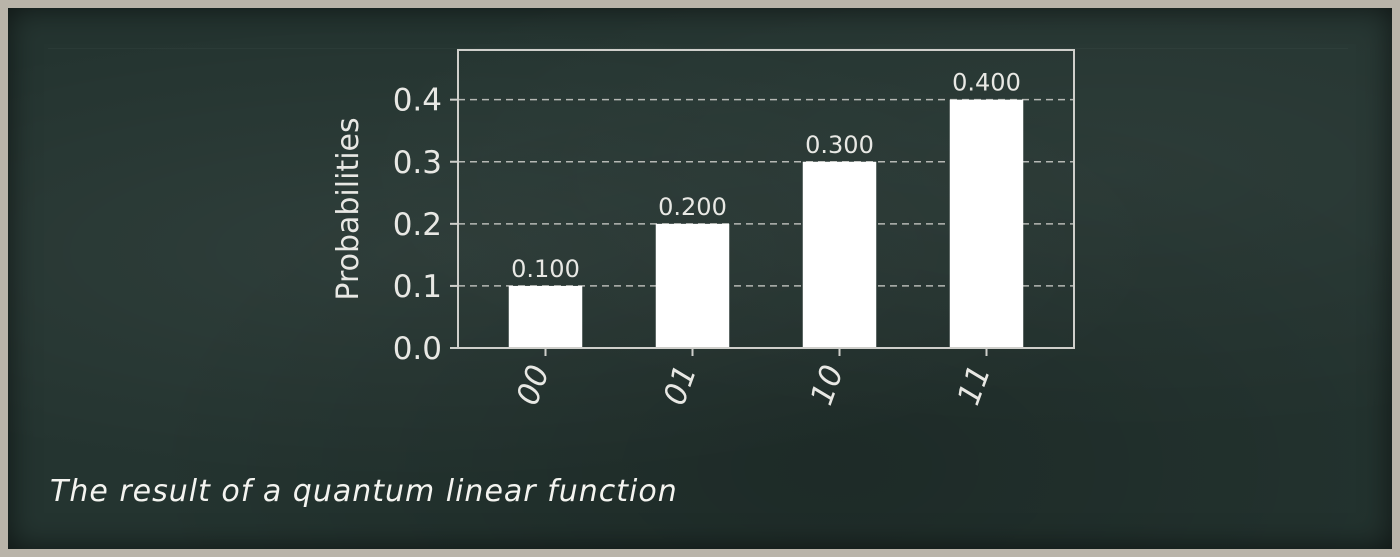  Describe the element at coordinates (692, 207) in the screenshot. I see `data-label-01: 0.200` at that location.